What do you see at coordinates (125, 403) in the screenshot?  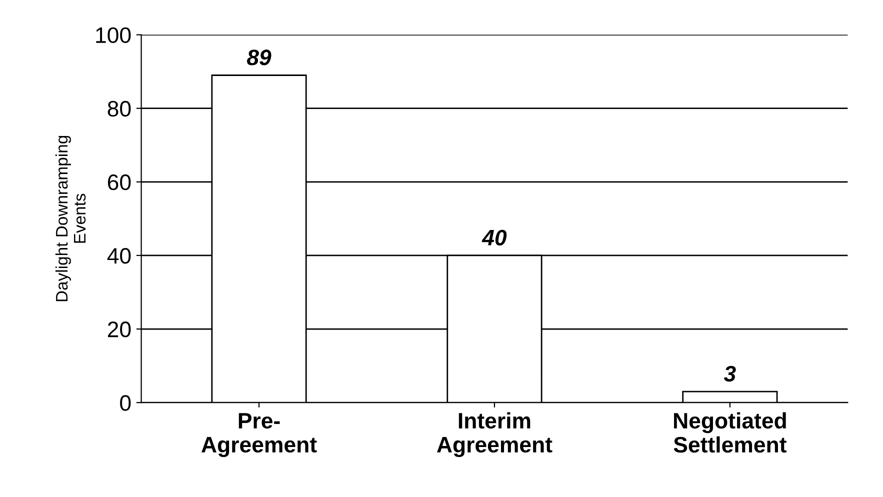 I see `y-tick-label: 0` at bounding box center [125, 403].